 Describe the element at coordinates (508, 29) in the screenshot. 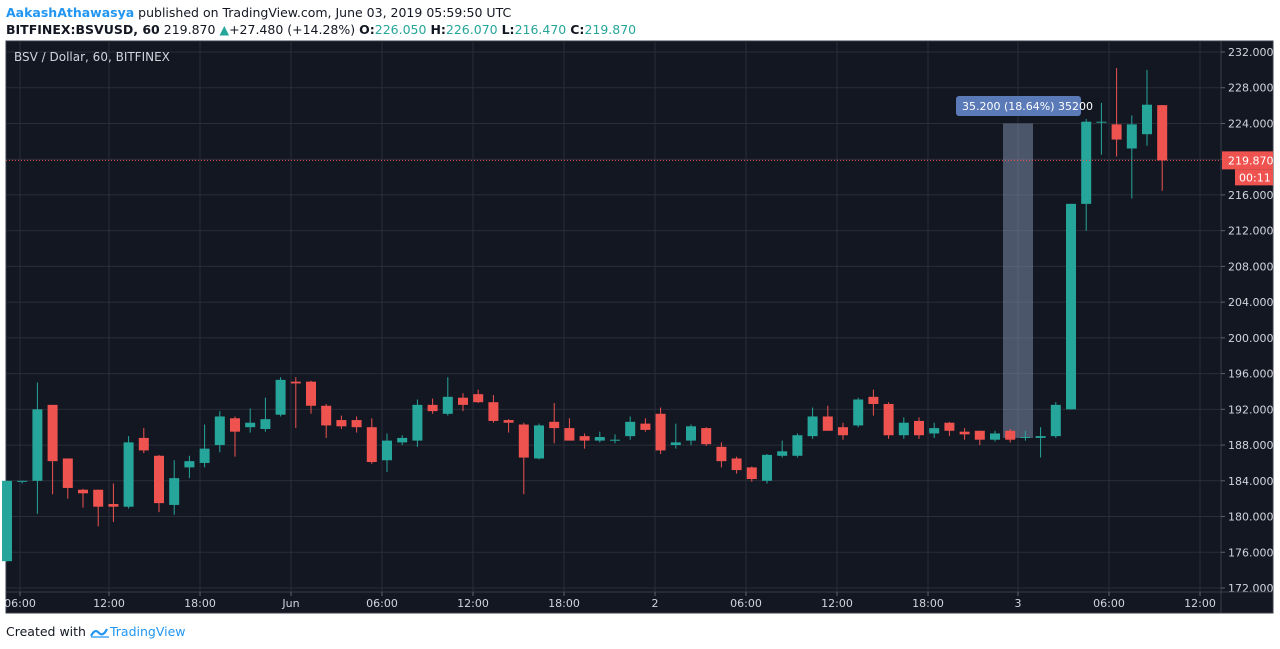

I see `low-label: L:` at that location.